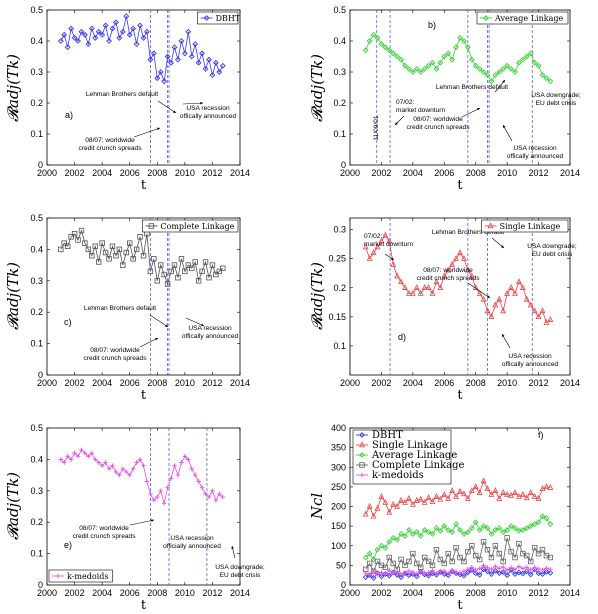  Describe the element at coordinates (522, 18) in the screenshot. I see `legend-box` at that location.